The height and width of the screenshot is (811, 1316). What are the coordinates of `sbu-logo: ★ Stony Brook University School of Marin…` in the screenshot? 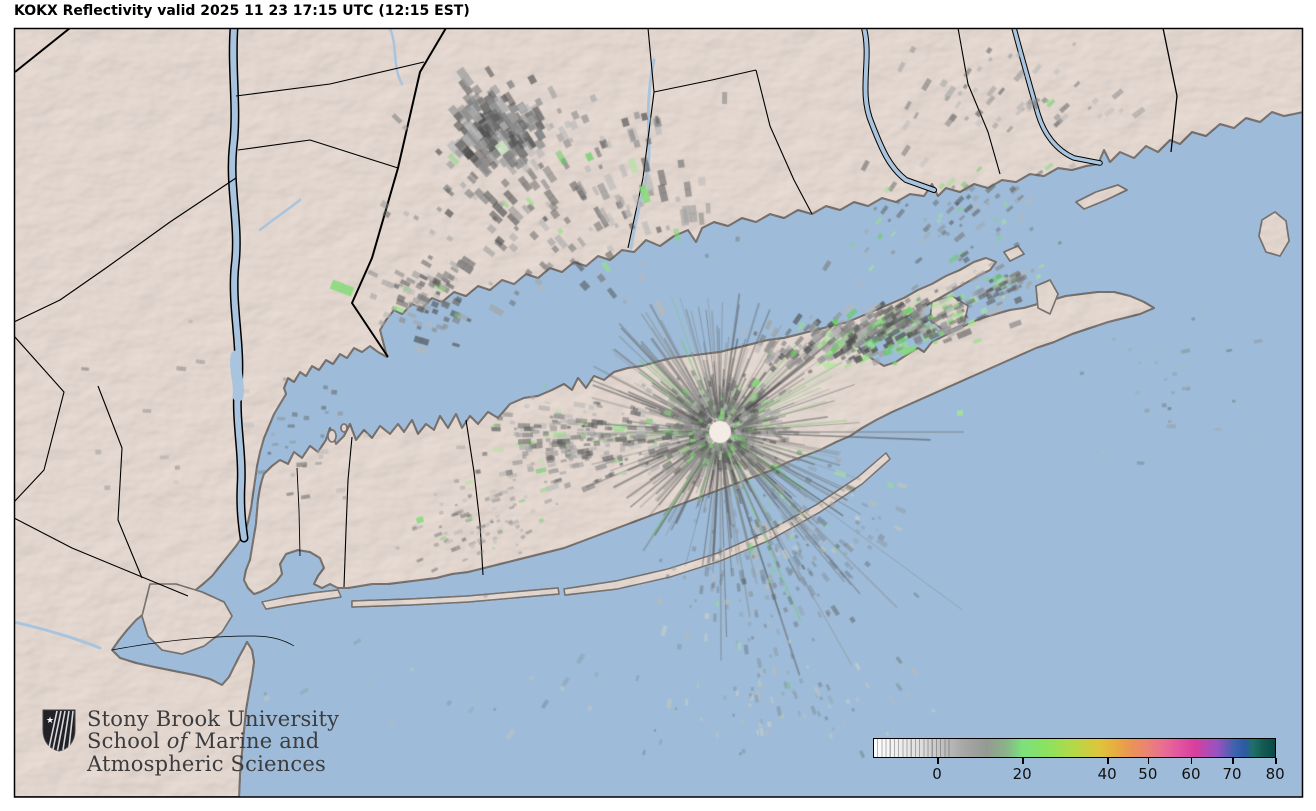 It's located at (190, 741).